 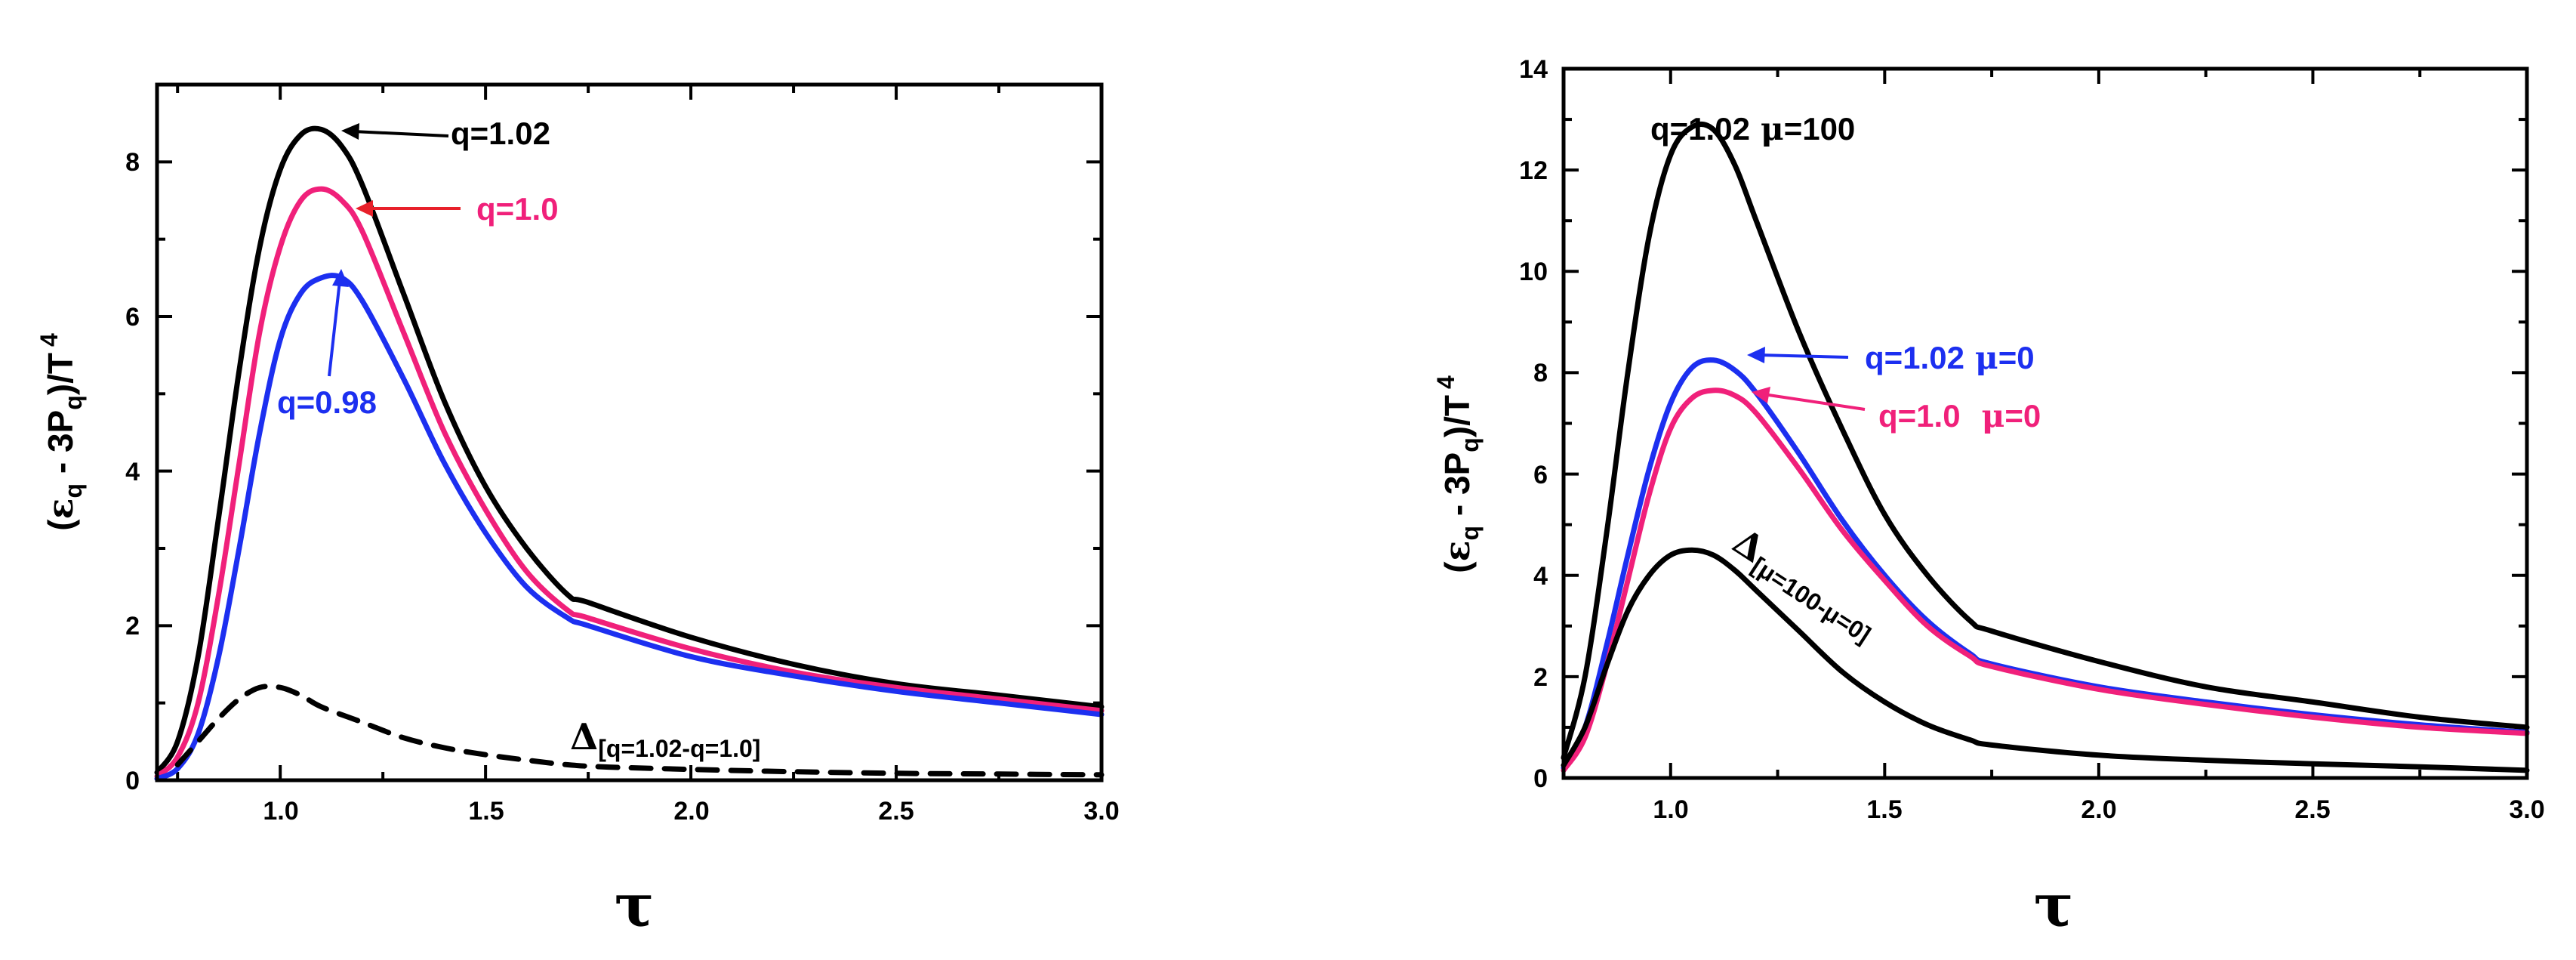 What do you see at coordinates (340, 278) in the screenshot?
I see `arrowhead-q098` at bounding box center [340, 278].